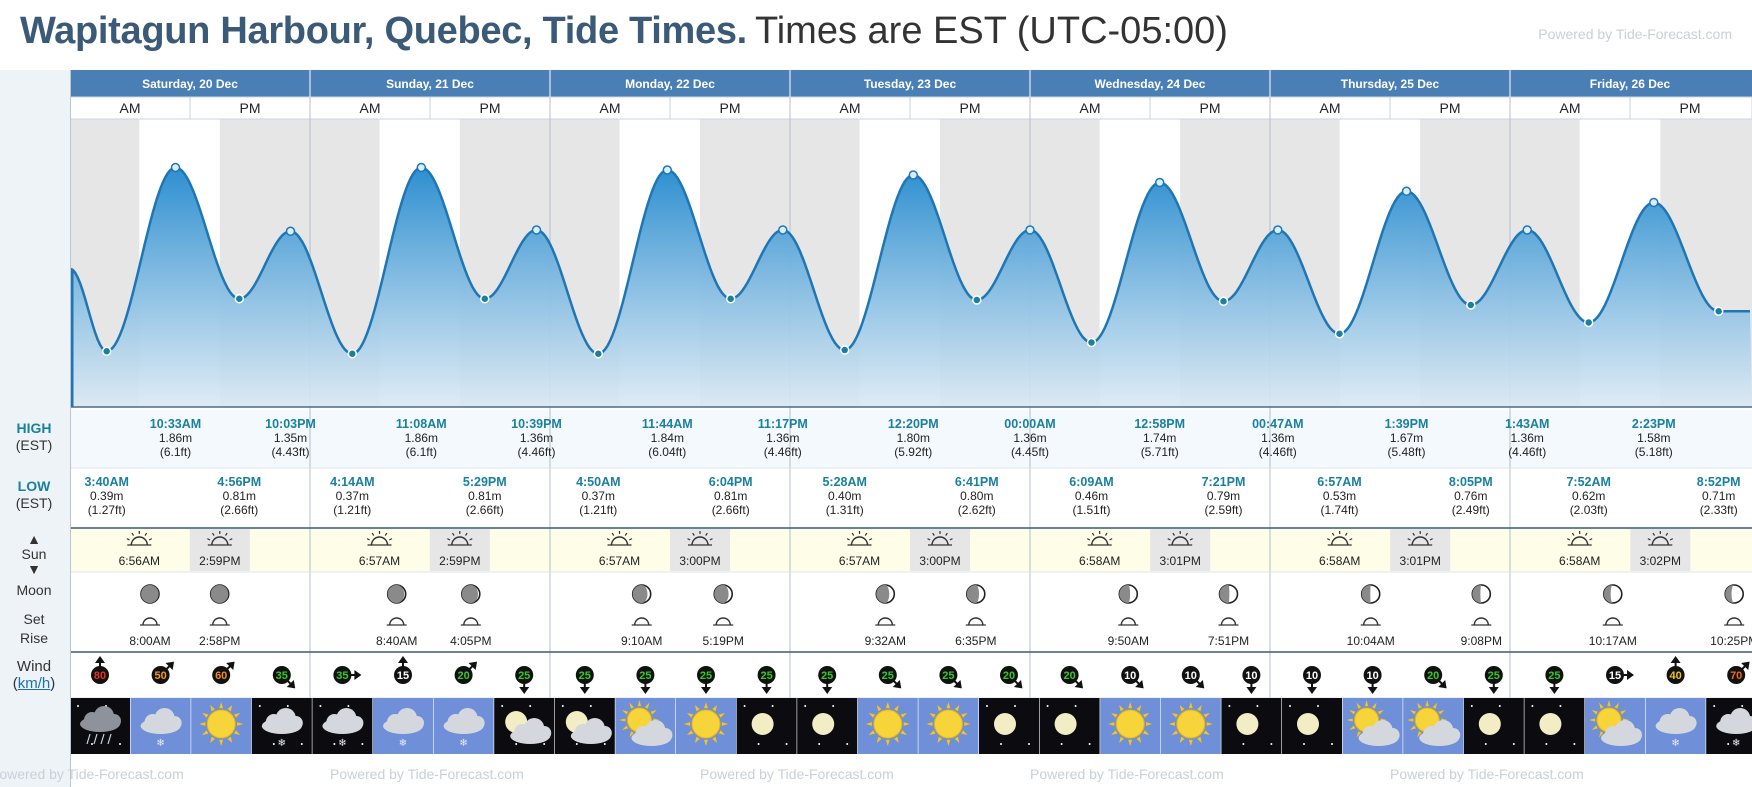 The height and width of the screenshot is (787, 1752). Describe the element at coordinates (221, 724) in the screenshot. I see `sun-disc` at that location.